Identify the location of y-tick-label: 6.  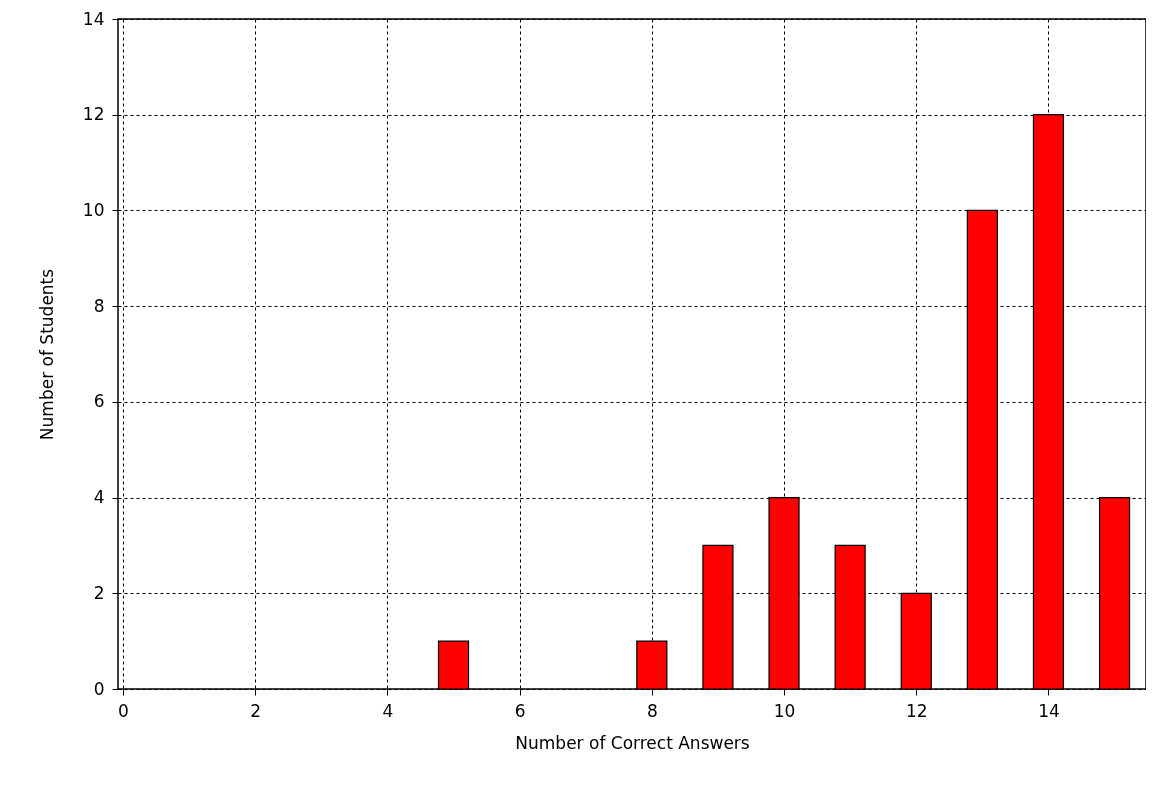
(99, 401).